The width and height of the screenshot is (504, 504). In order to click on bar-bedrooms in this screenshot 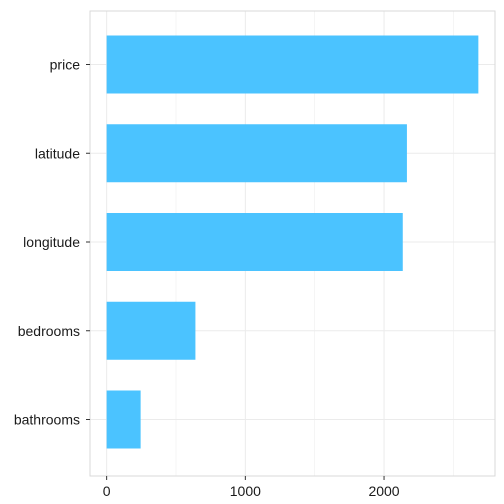, I will do `click(151, 330)`.